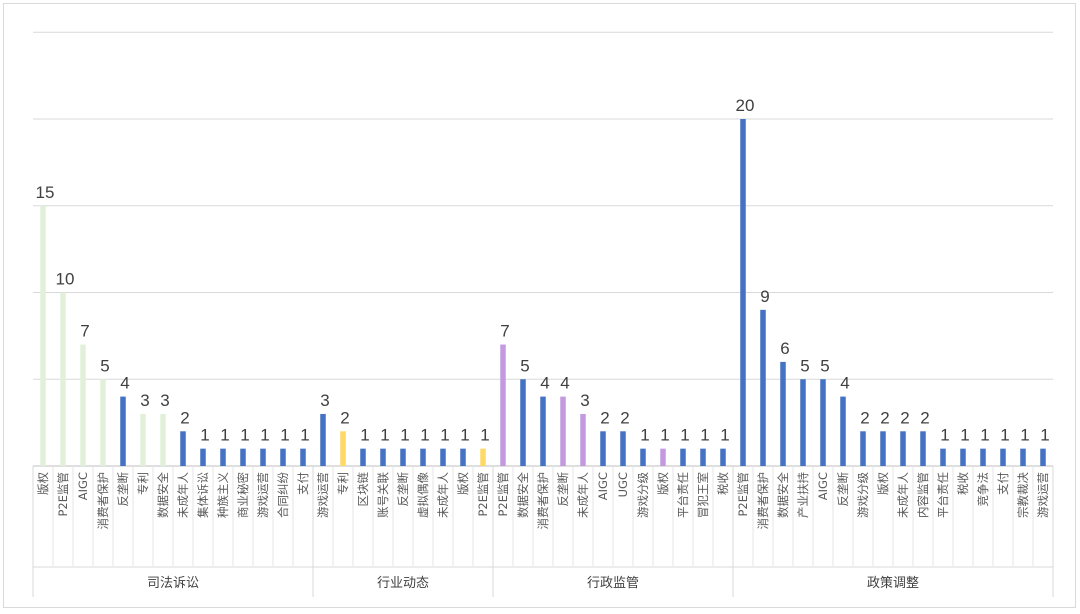 This screenshot has width=1080, height=614. I want to click on bar-行业动态-账号关联, so click(383, 457).